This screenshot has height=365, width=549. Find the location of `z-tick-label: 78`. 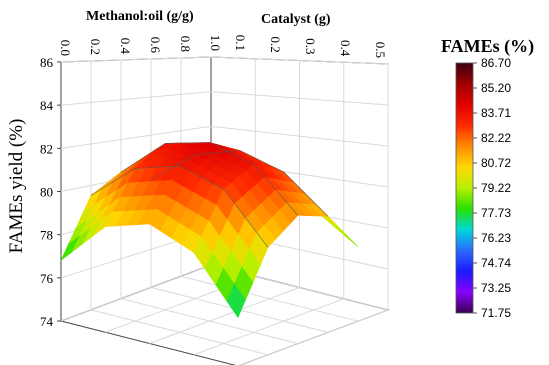

z-tick-label: 78 is located at coordinates (46, 235).